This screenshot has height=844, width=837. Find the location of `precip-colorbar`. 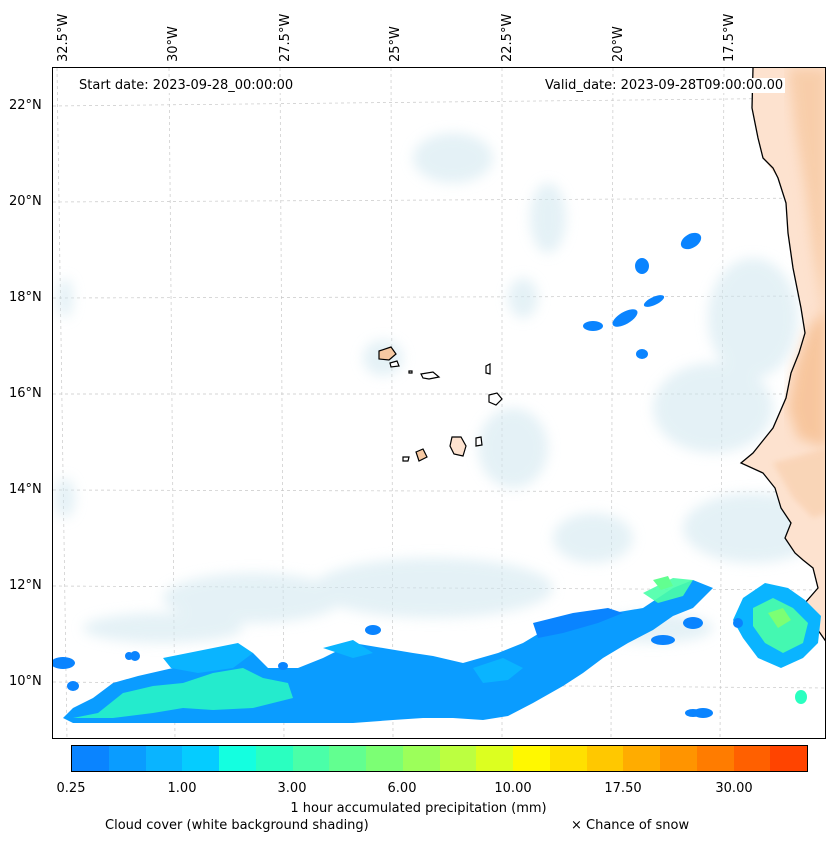

precip-colorbar is located at coordinates (439, 758).